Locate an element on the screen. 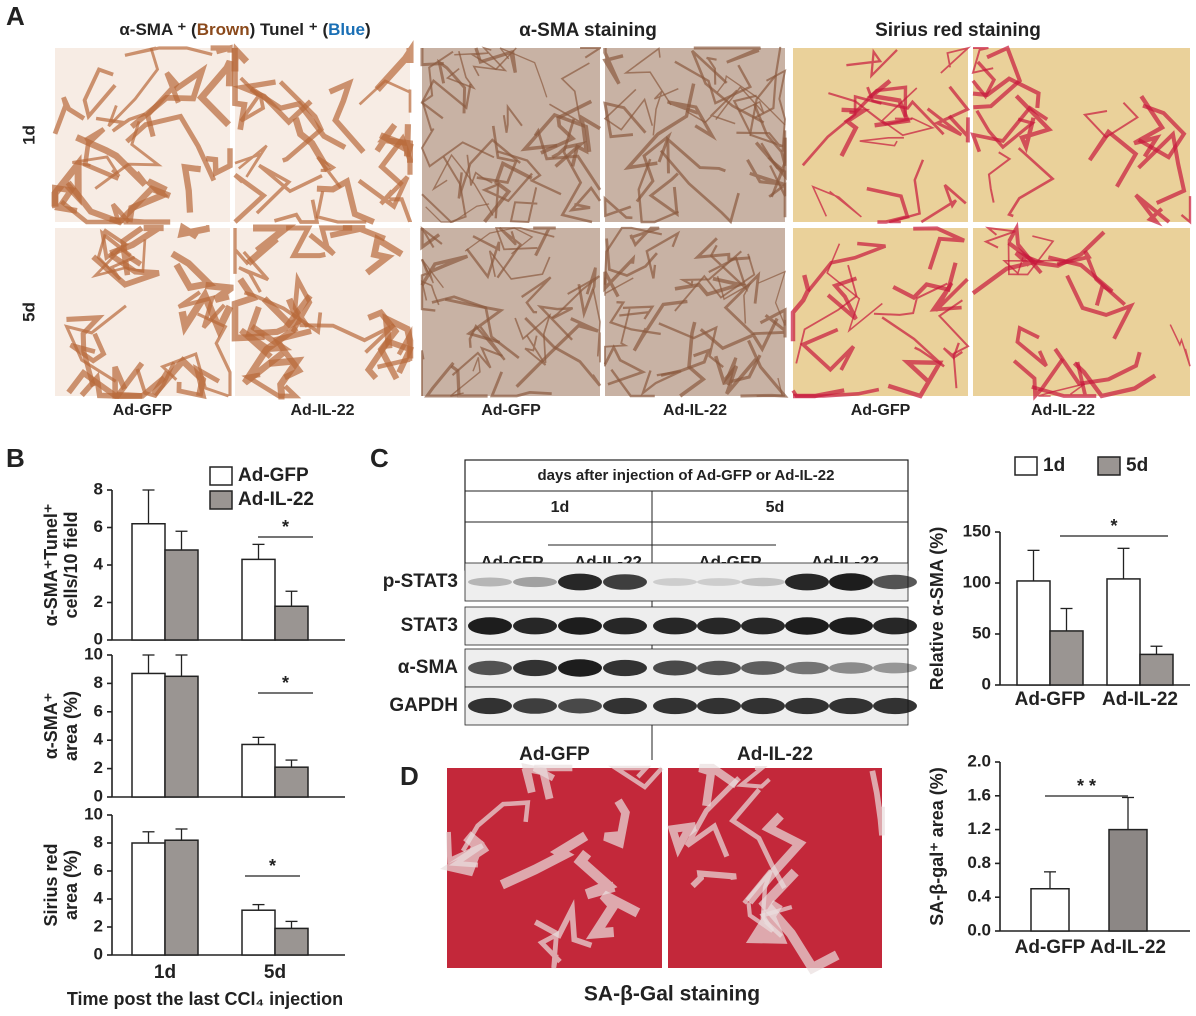  significance-mark: * * is located at coordinates (1086, 786).